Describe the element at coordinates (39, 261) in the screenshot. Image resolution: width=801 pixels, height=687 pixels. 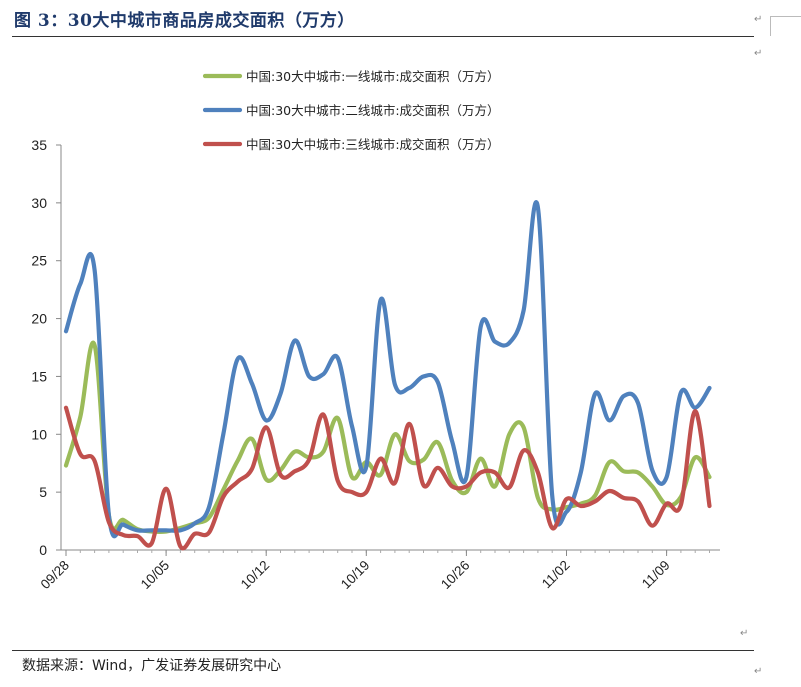
I see `y-tick-label: 25` at that location.